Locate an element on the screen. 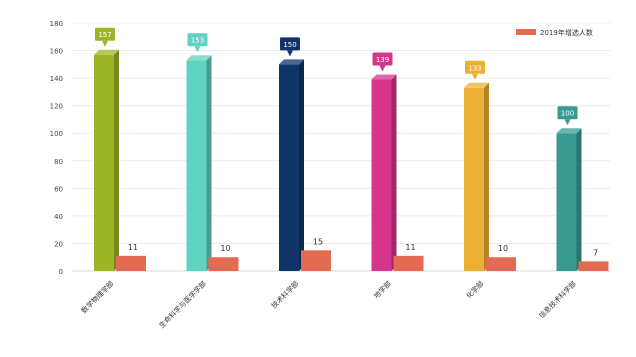 The width and height of the screenshot is (636, 357). x-category-label: 信息技术科学部 is located at coordinates (557, 299).